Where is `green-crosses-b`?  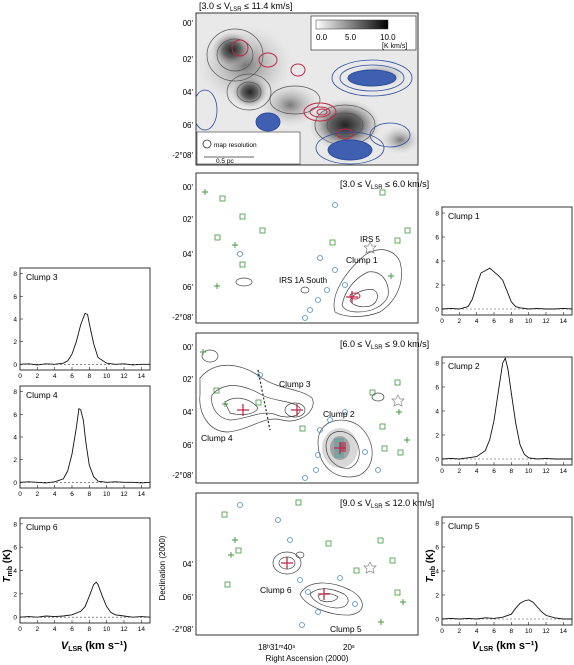 green-crosses-b is located at coordinates (305, 396).